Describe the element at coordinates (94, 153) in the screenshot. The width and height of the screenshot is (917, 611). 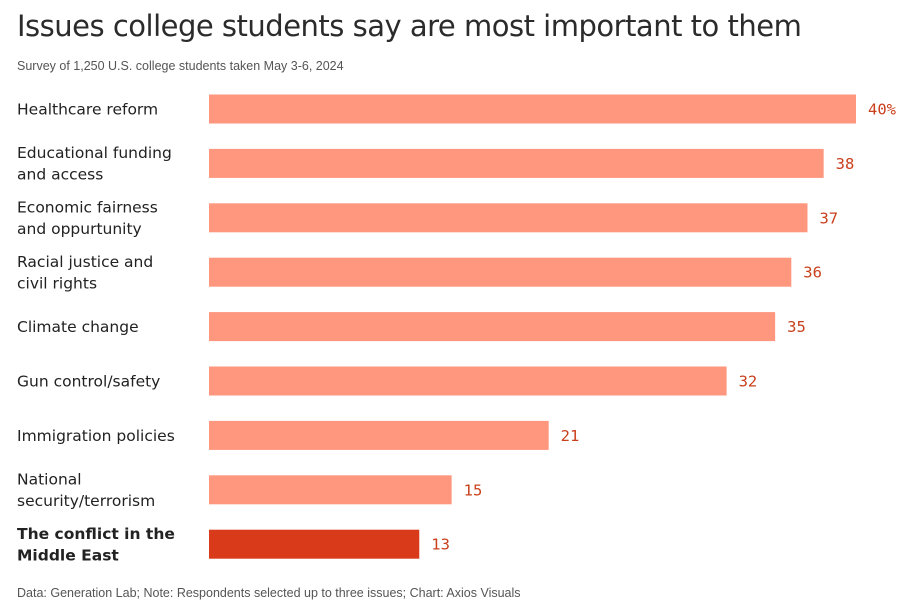
I see `category-label-line: Educational funding` at that location.